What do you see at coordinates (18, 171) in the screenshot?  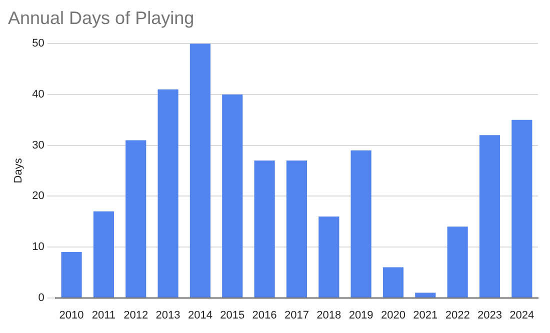 I see `y-axis-title: Days` at bounding box center [18, 171].